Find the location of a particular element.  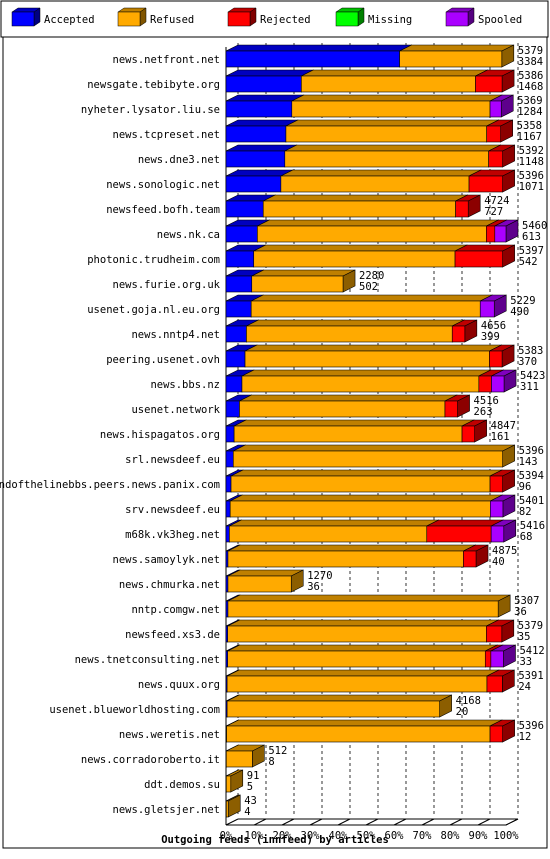

x-tick-label: 60% is located at coordinates (395, 836).